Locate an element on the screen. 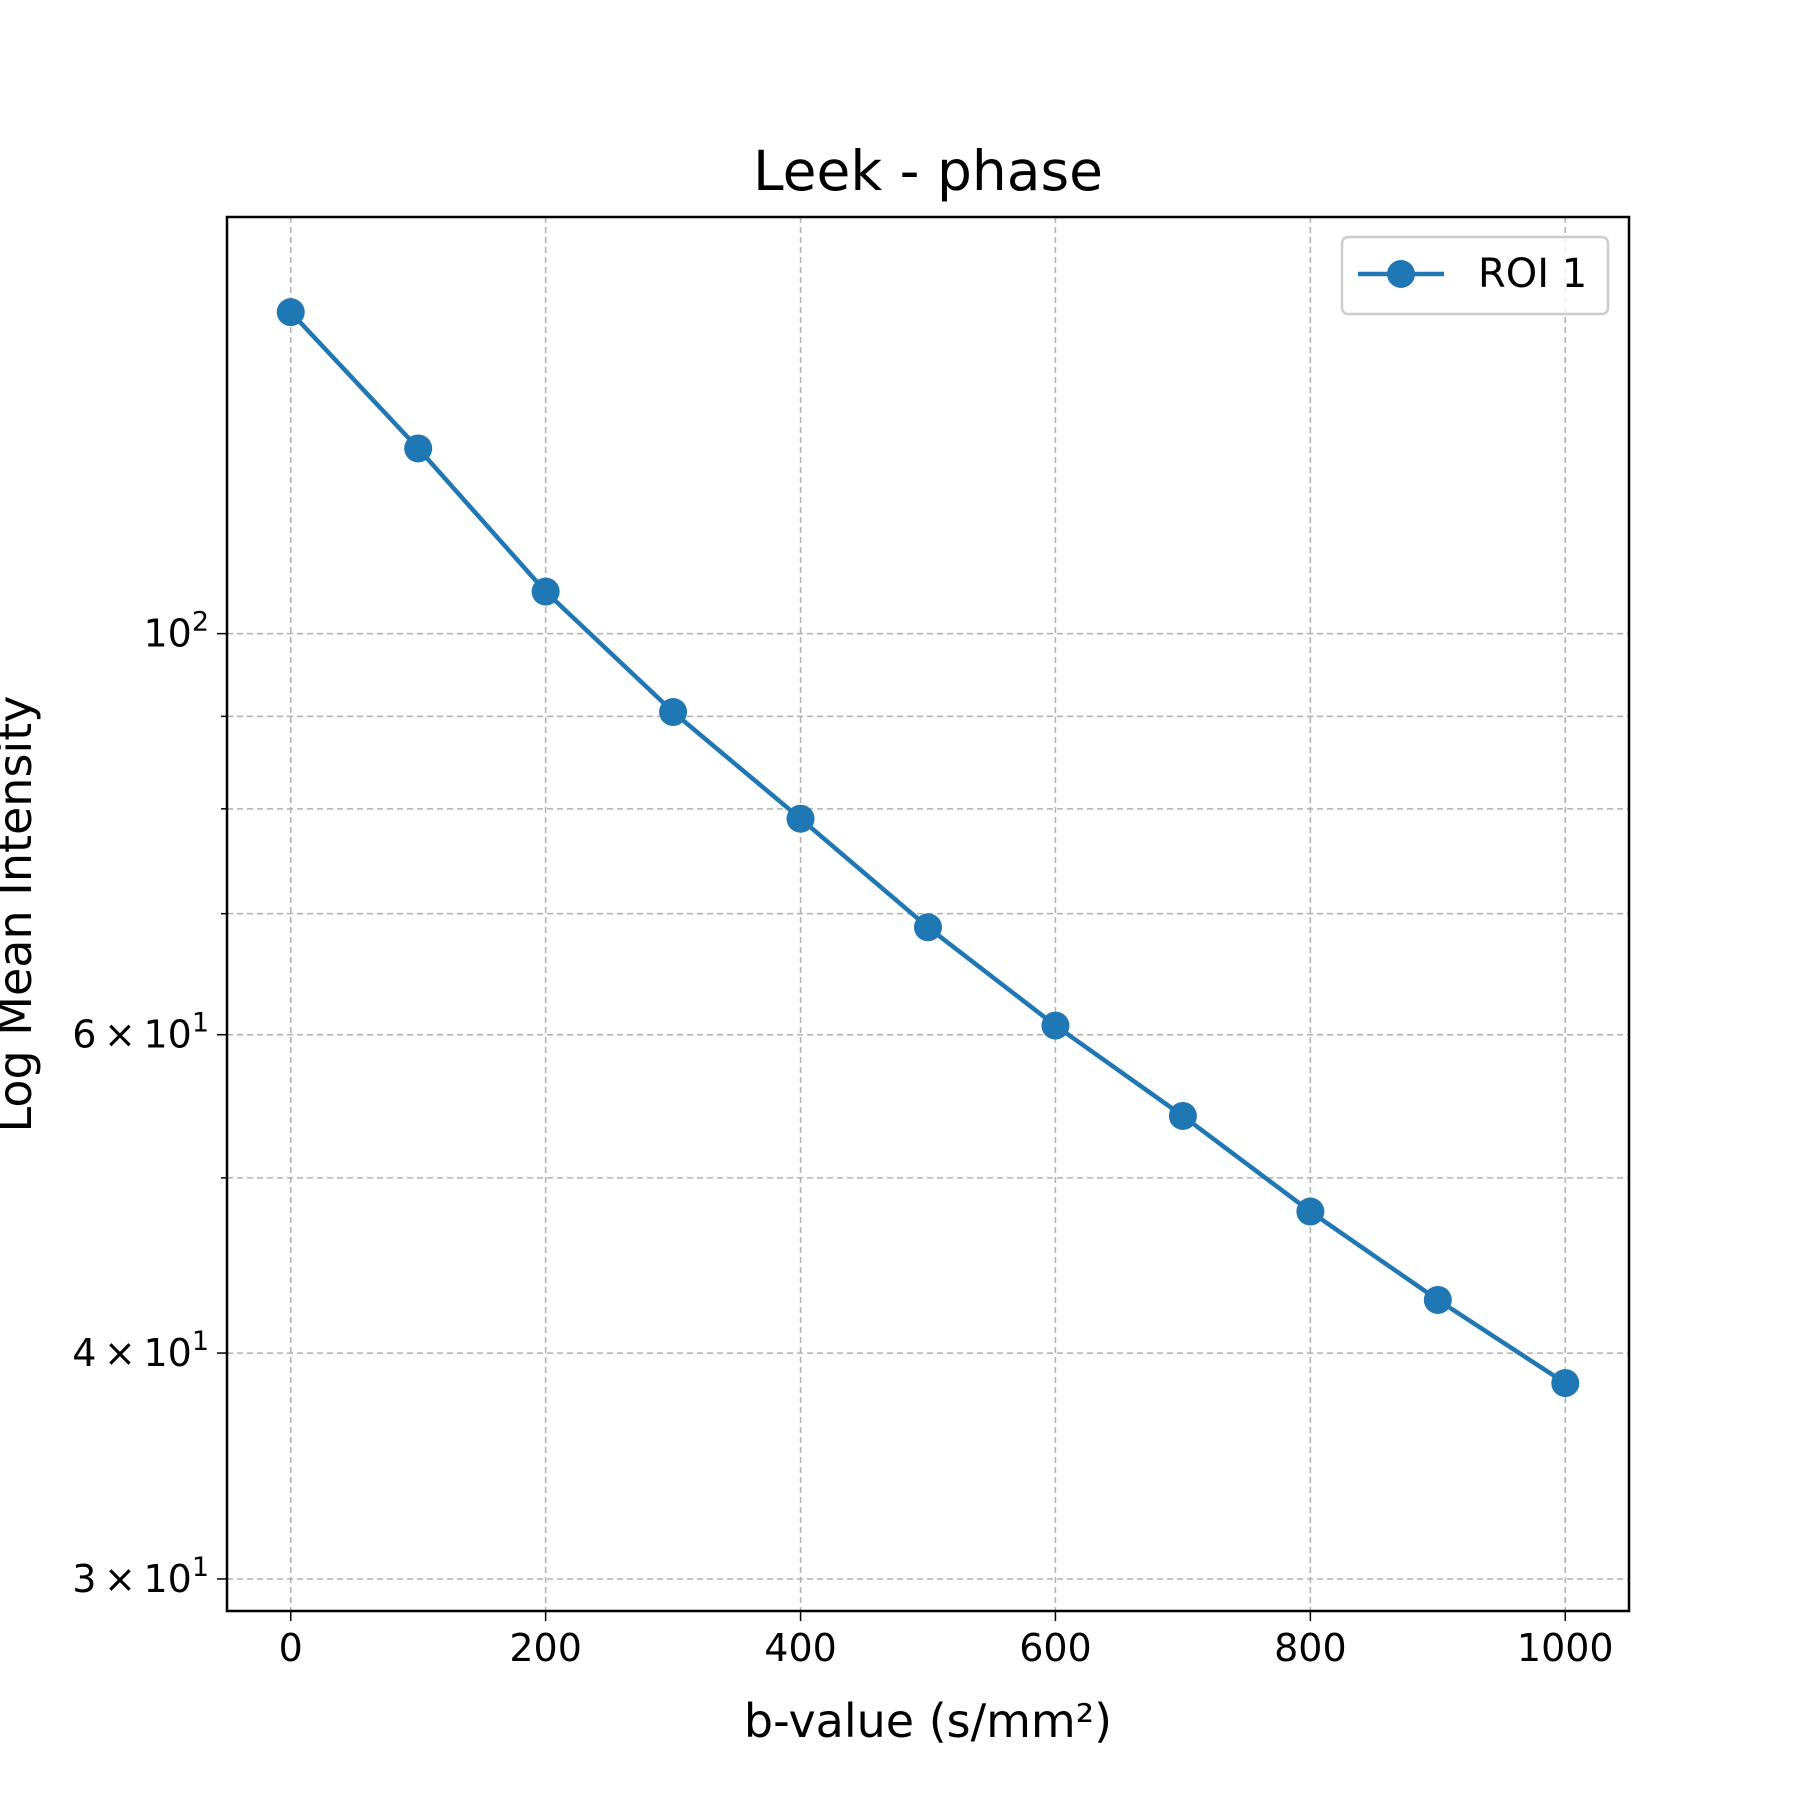 The image size is (1800, 1800). legend: ROI 1 is located at coordinates (1475, 275).